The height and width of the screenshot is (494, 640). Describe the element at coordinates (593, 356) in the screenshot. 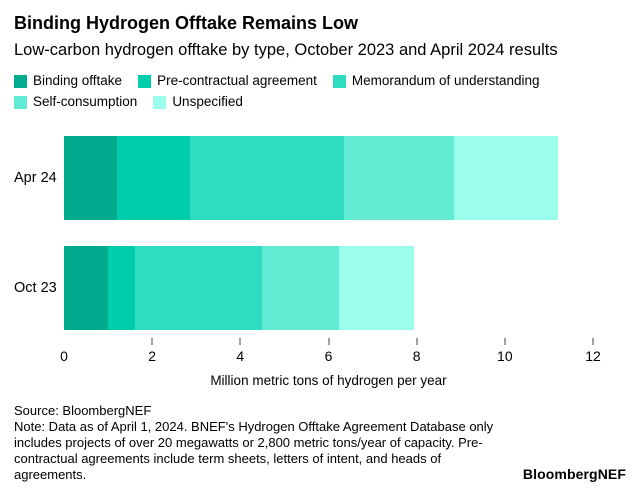

I see `x-axis-tick-label: 12` at that location.